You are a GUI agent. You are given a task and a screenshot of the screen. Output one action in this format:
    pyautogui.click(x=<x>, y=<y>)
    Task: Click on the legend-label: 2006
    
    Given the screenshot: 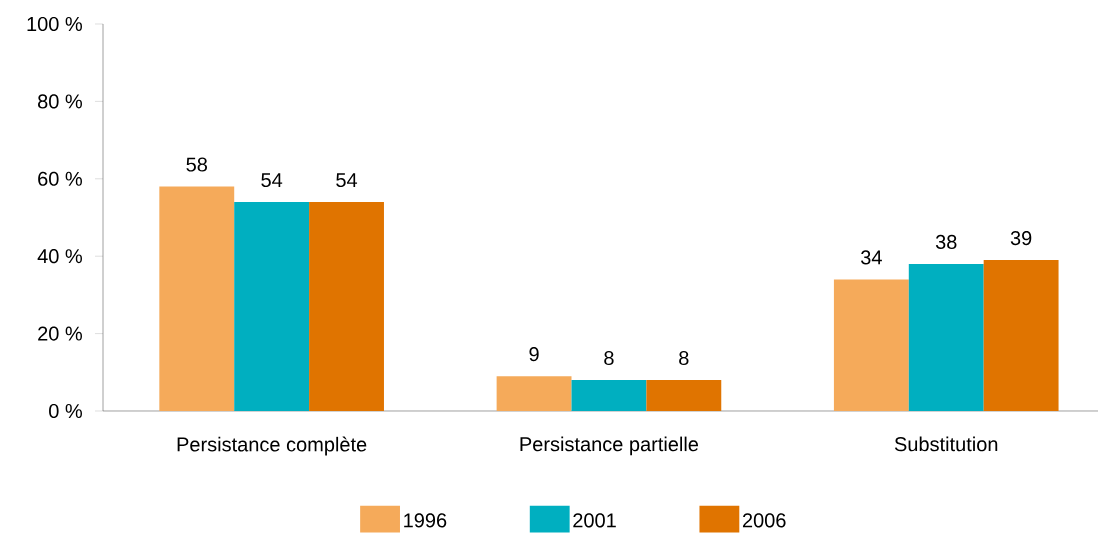 What is the action you would take?
    pyautogui.click(x=764, y=520)
    